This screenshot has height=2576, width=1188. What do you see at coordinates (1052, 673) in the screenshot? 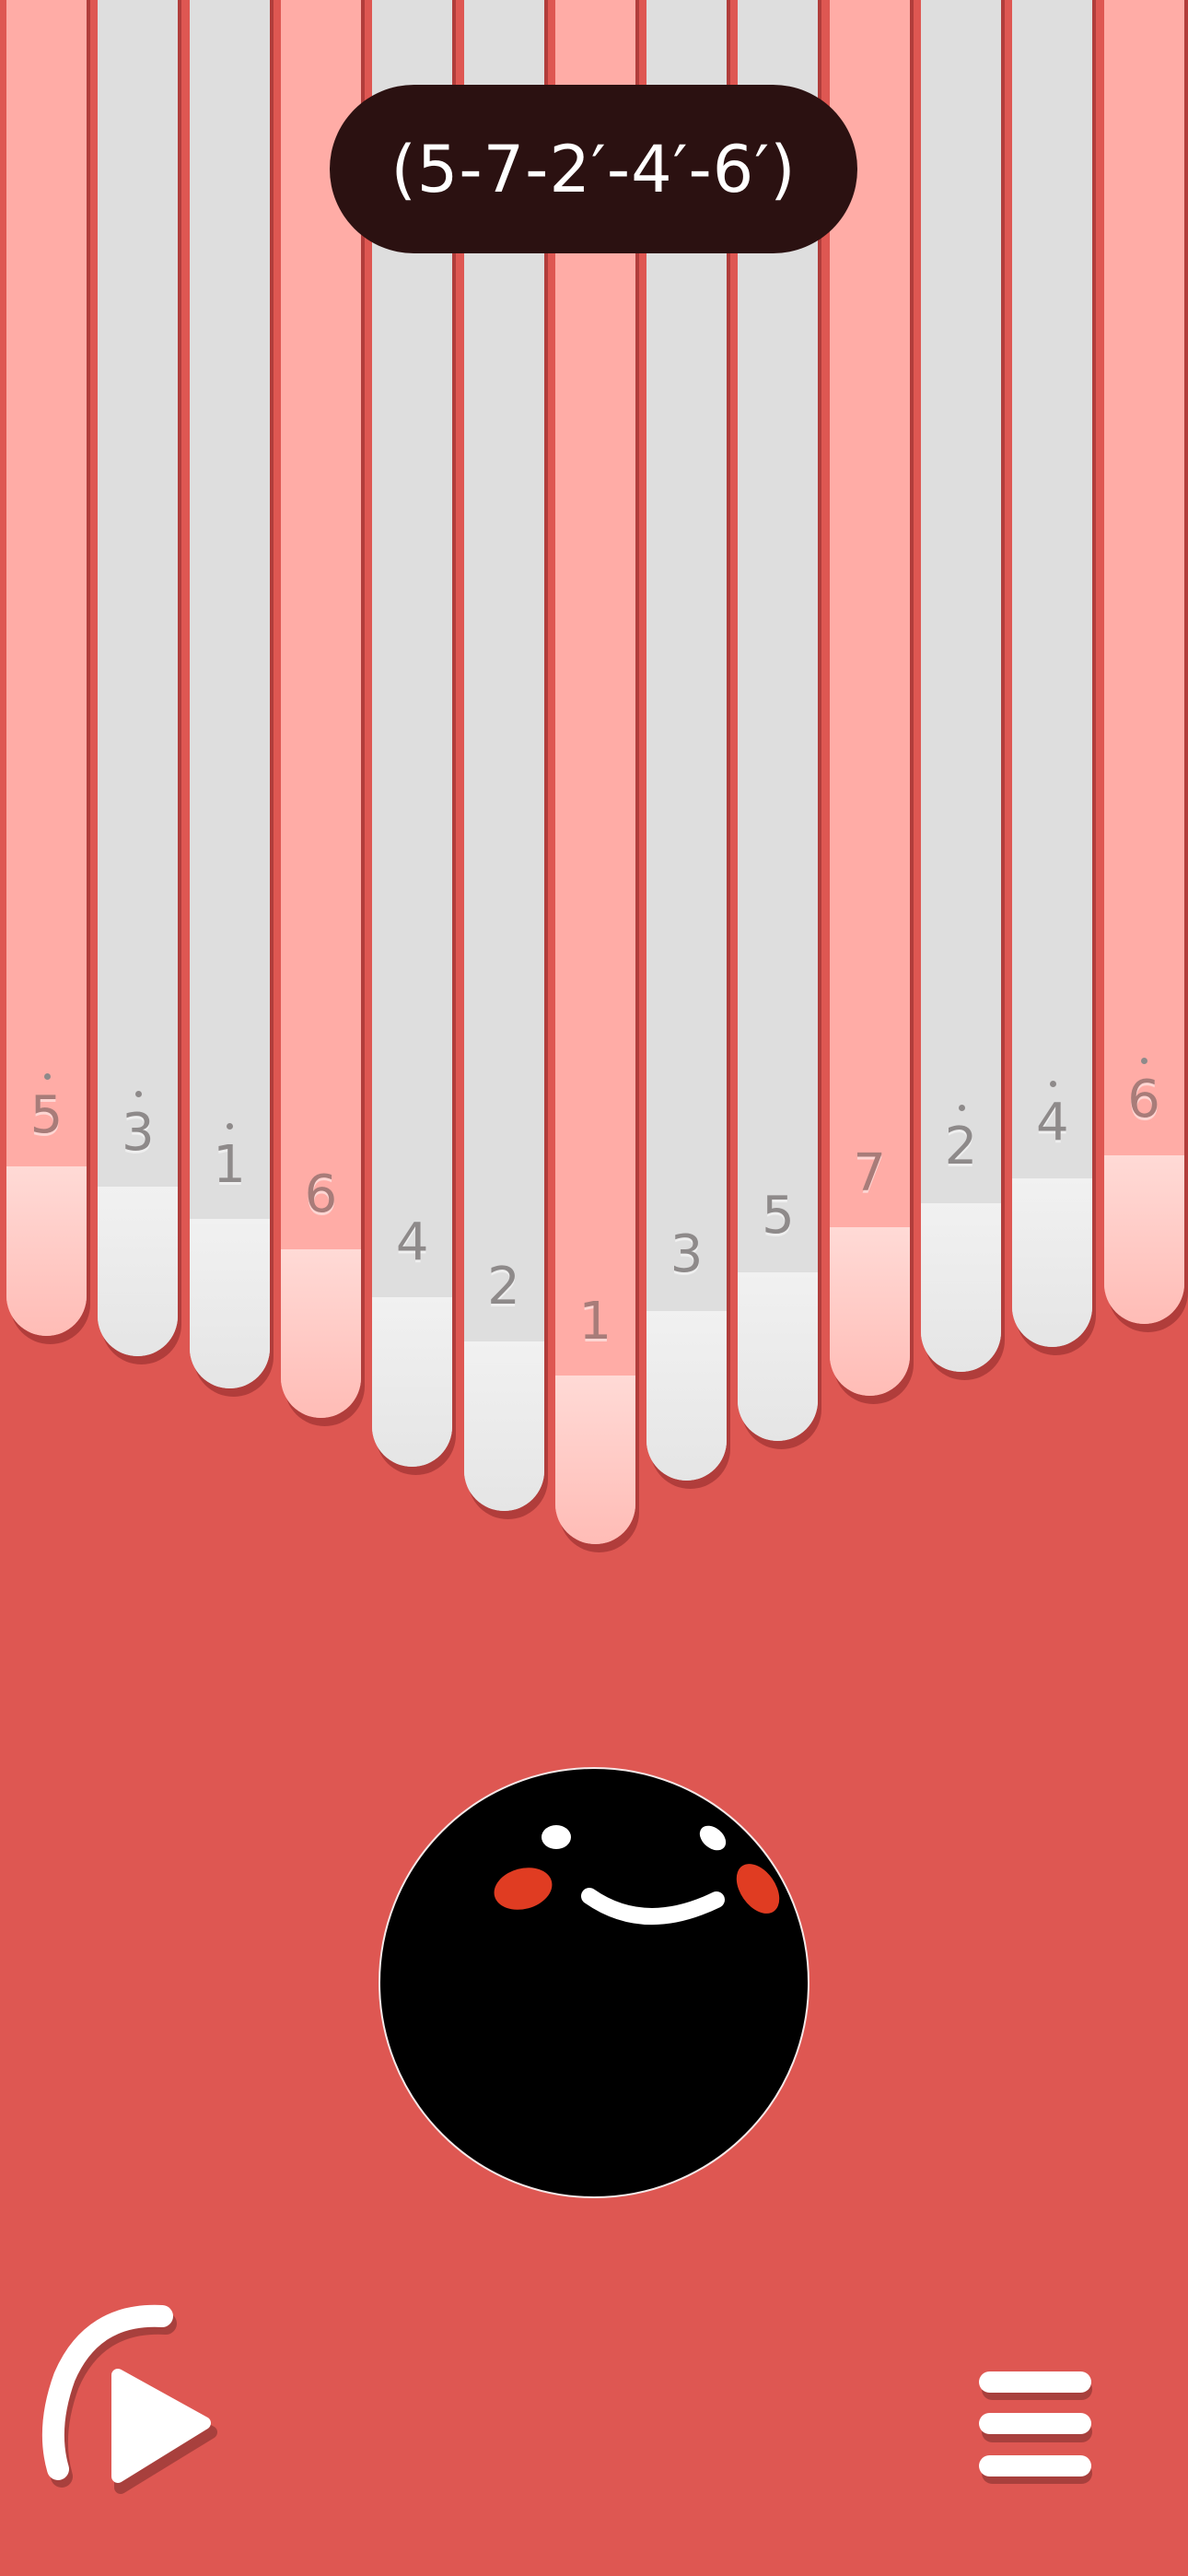
I see `kalimba-key-12: 4` at bounding box center [1052, 673].